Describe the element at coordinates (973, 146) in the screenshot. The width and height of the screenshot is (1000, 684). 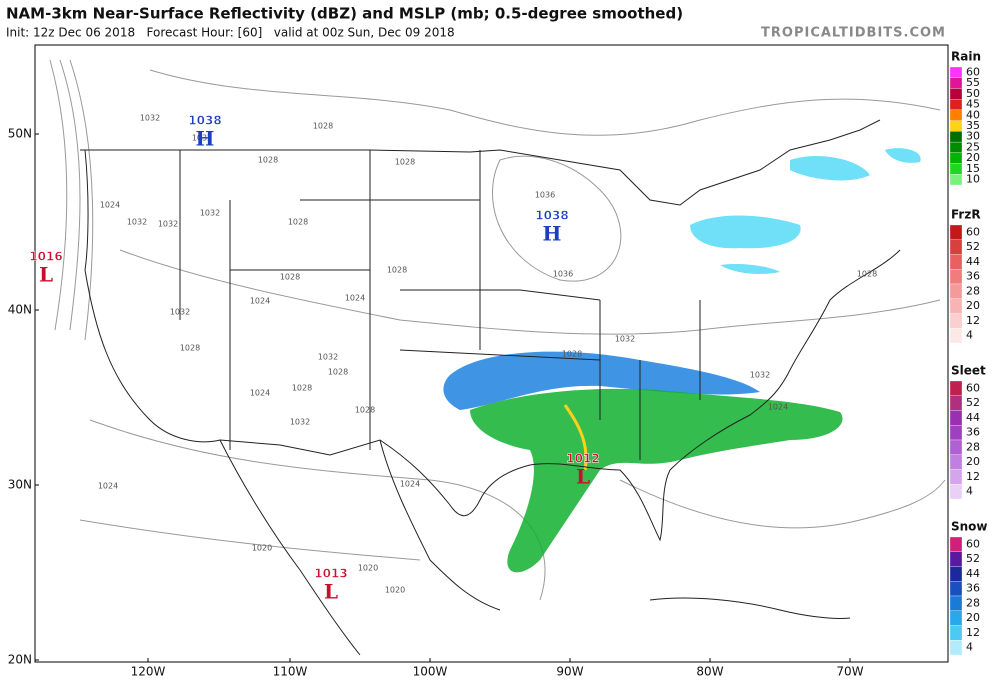
I see `legend-level: 25` at that location.